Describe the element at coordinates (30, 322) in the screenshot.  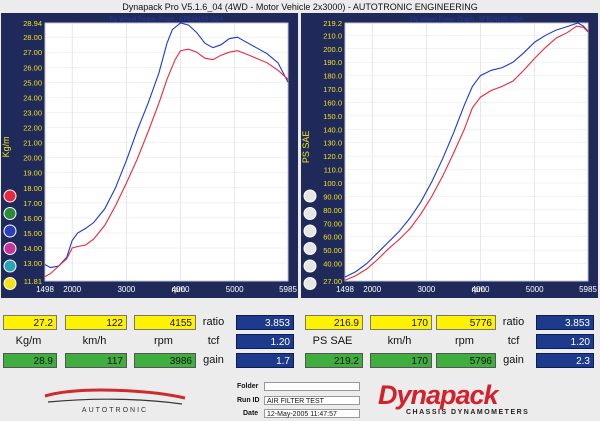
I see `torque-value-1: 27.2` at that location.